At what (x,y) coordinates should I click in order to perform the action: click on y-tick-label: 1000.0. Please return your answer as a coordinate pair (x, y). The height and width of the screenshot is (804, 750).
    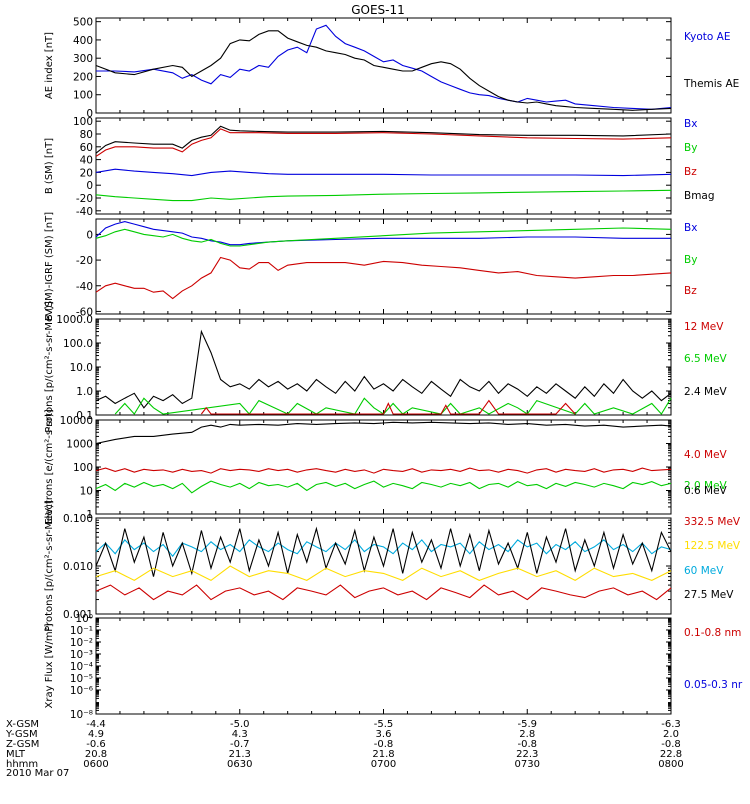
    Looking at the image, I should click on (74, 320).